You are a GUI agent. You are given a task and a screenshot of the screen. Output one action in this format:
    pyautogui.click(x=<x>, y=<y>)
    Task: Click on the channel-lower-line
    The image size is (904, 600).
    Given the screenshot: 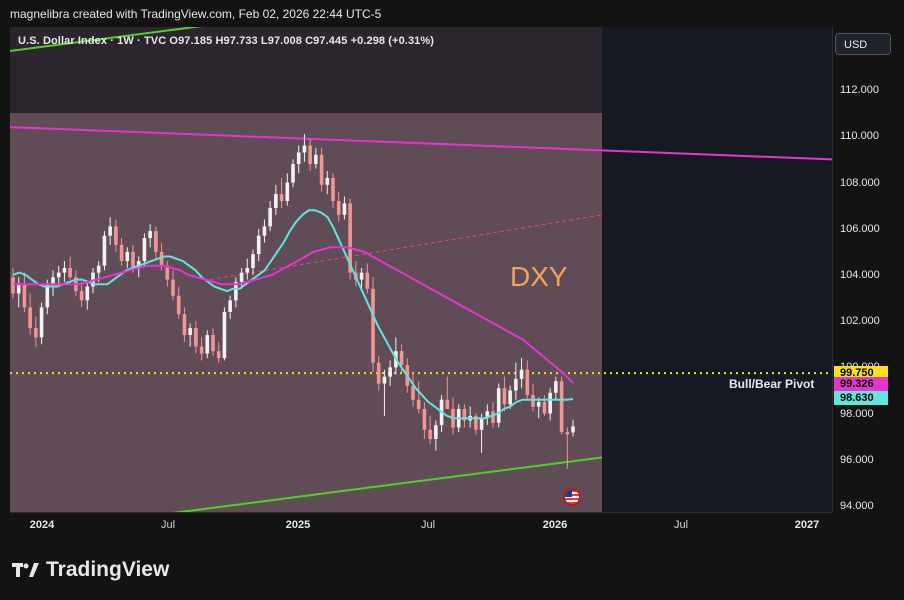 What is the action you would take?
    pyautogui.click(x=387, y=484)
    